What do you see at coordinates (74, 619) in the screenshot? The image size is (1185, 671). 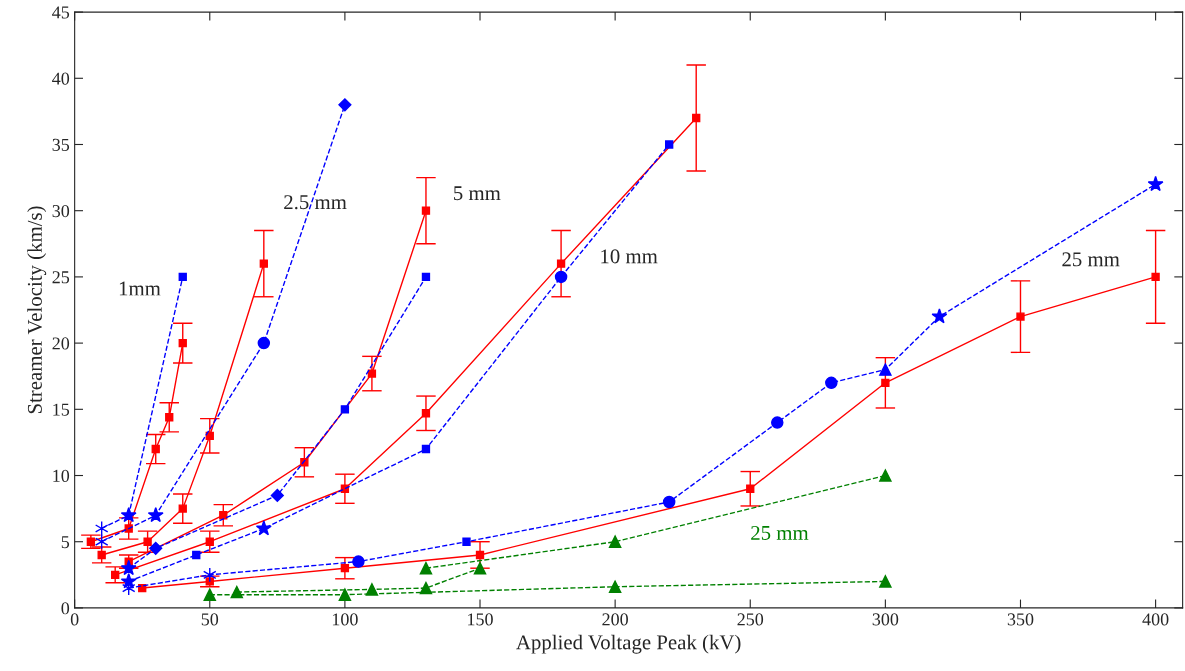 I see `x-tick-label: 0` at bounding box center [74, 619].